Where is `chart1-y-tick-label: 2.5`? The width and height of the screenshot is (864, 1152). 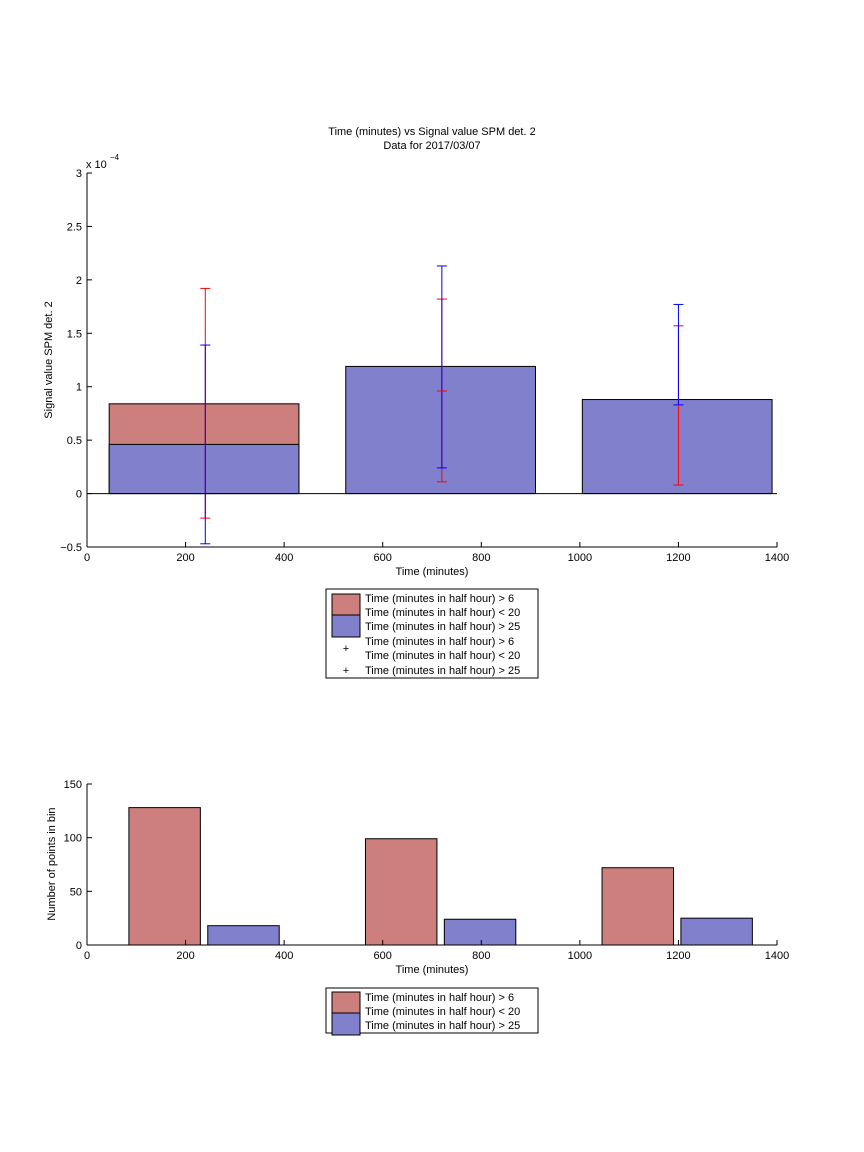
chart1-y-tick-label: 2.5 is located at coordinates (74, 227).